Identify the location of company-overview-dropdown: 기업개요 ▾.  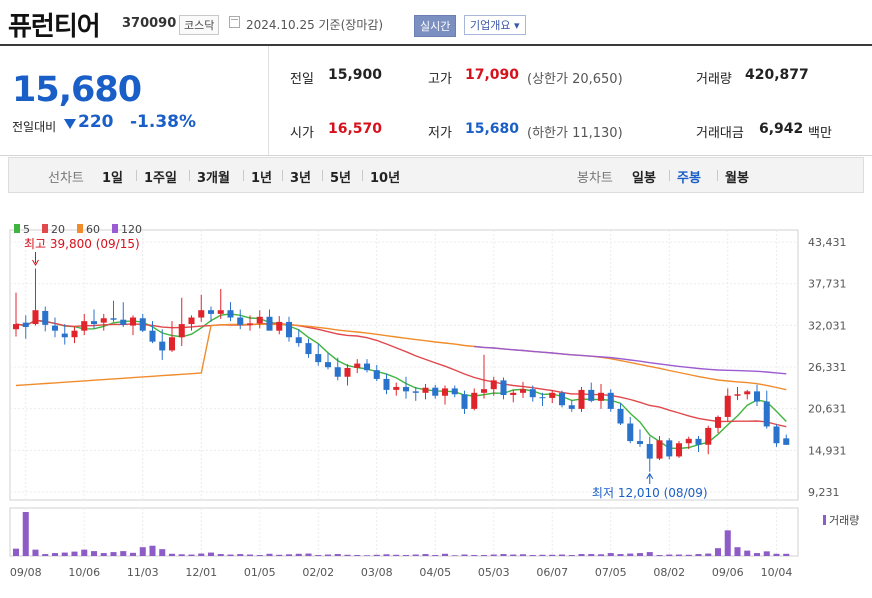
(495, 25).